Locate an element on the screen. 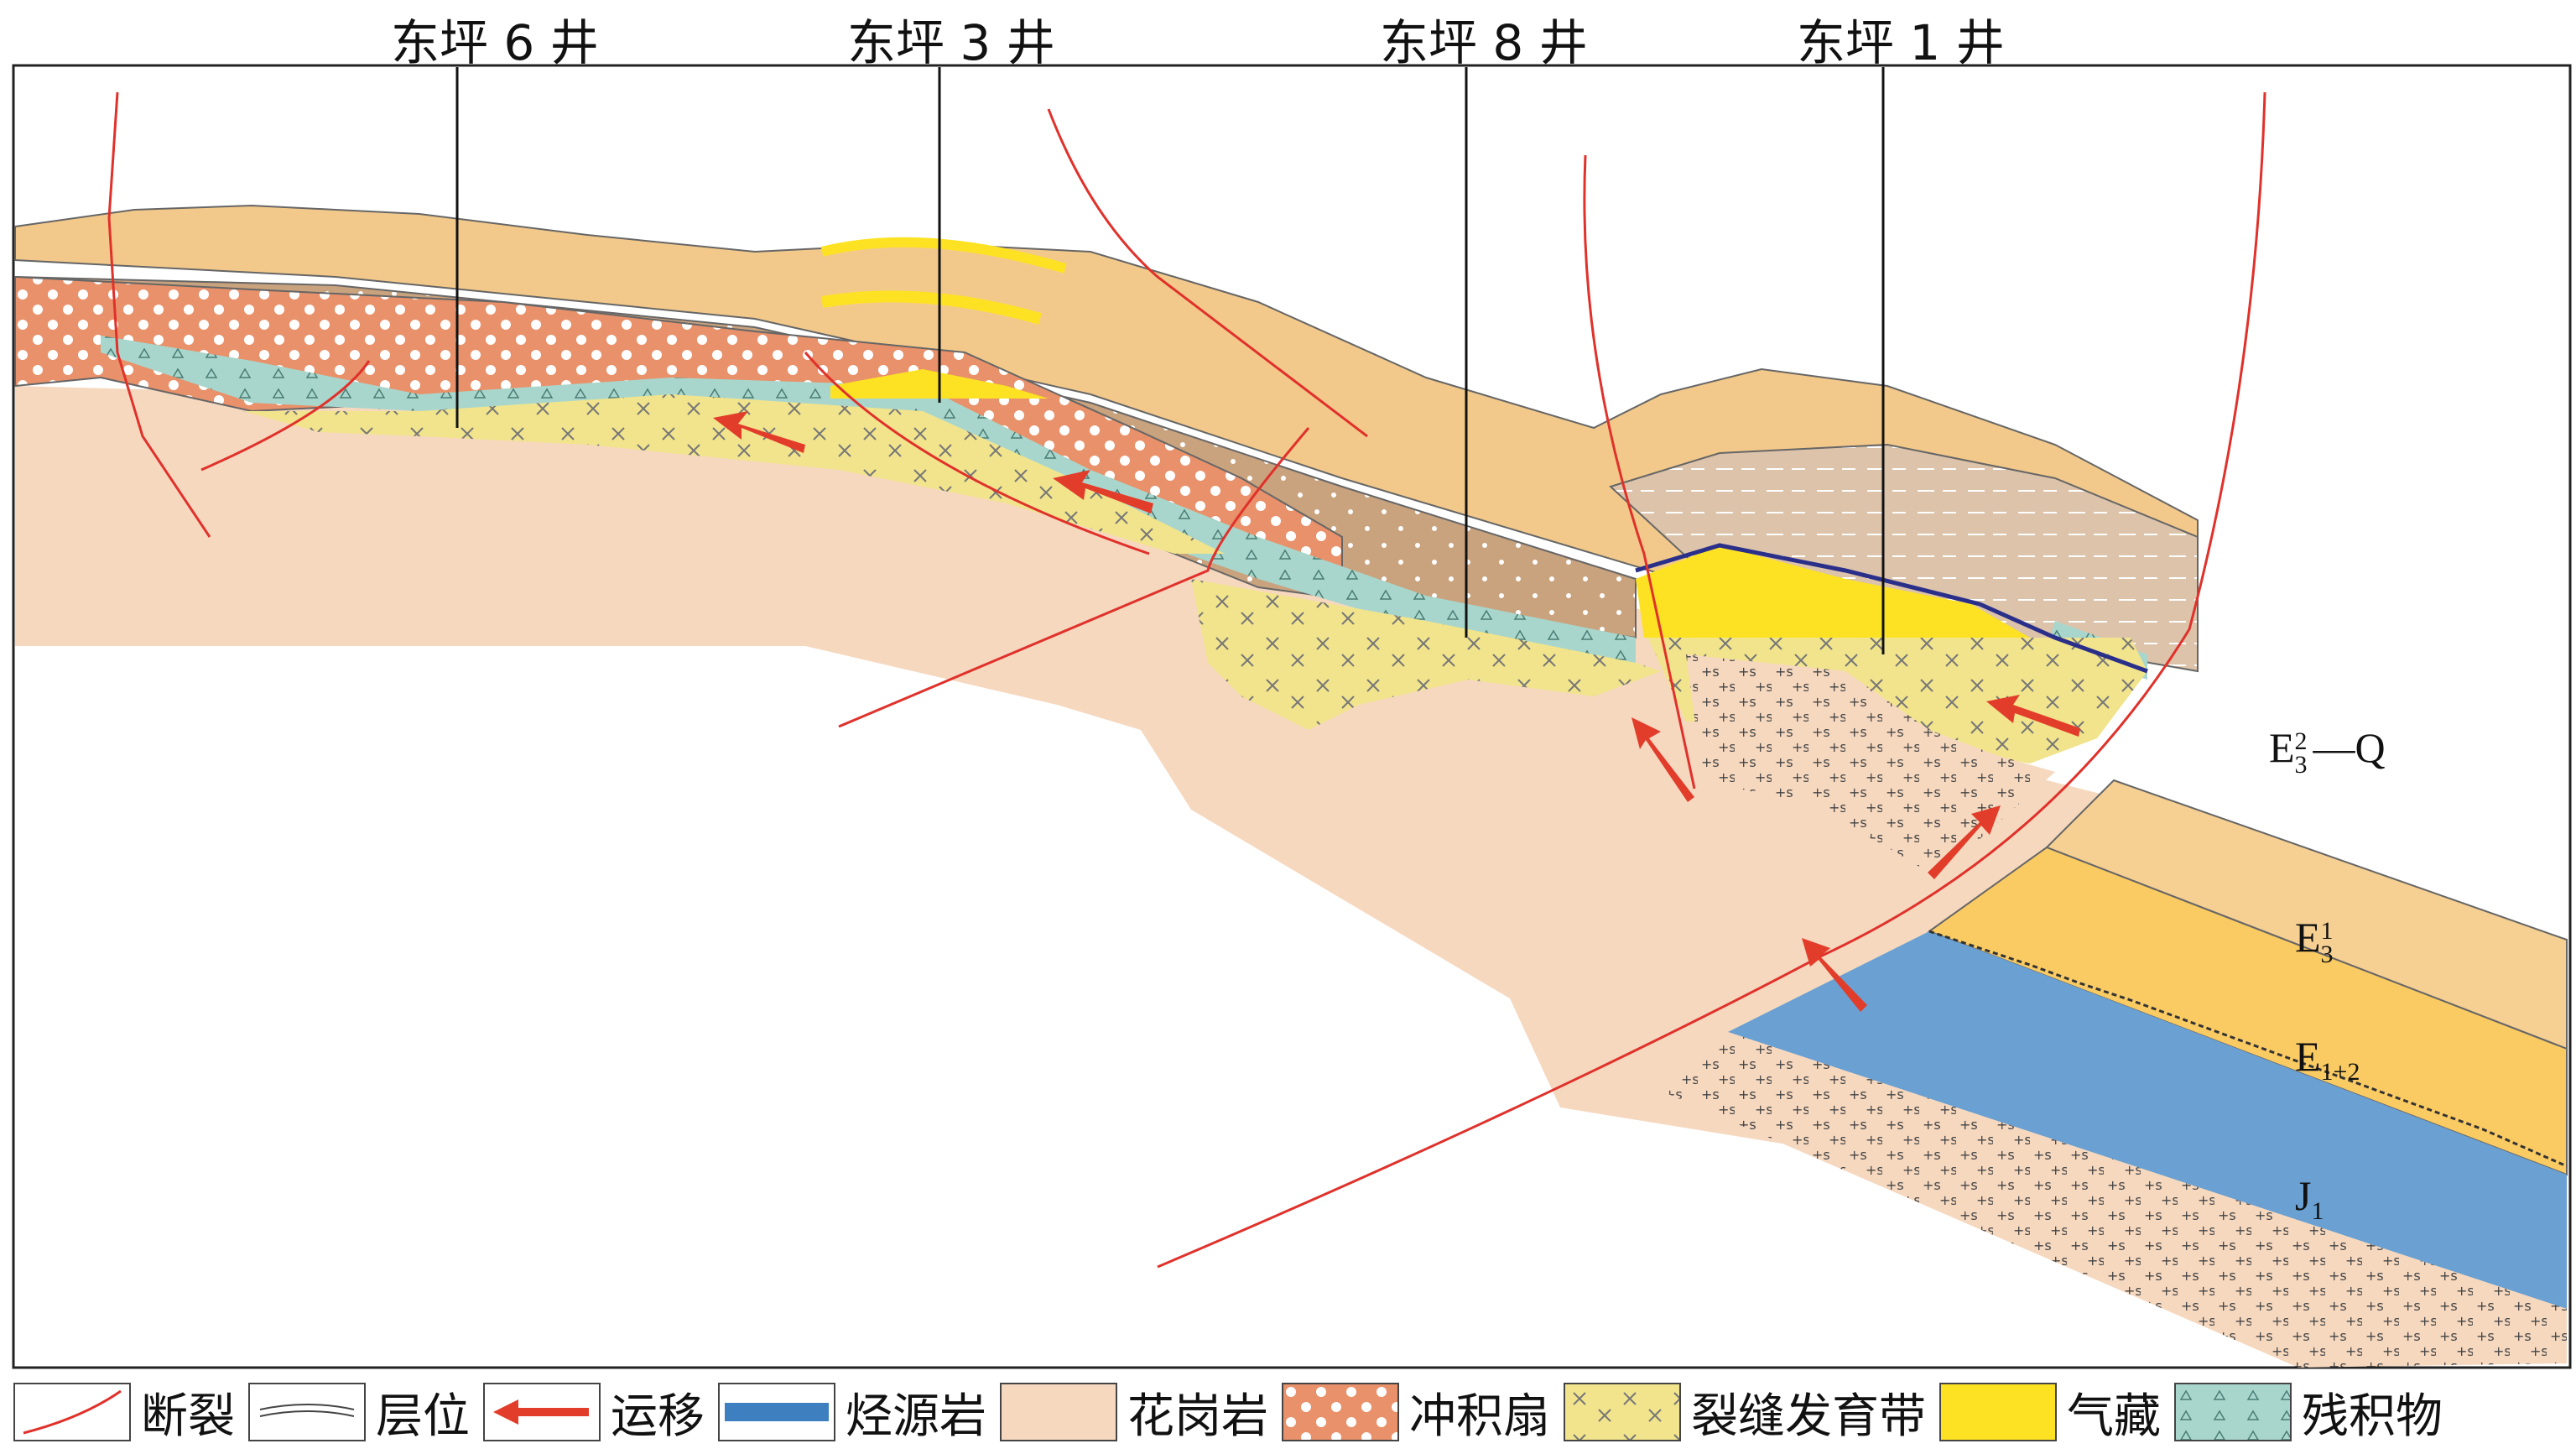 This screenshot has width=2576, height=1454. legend-label-fracture: 裂缝发育带 is located at coordinates (1808, 1416).